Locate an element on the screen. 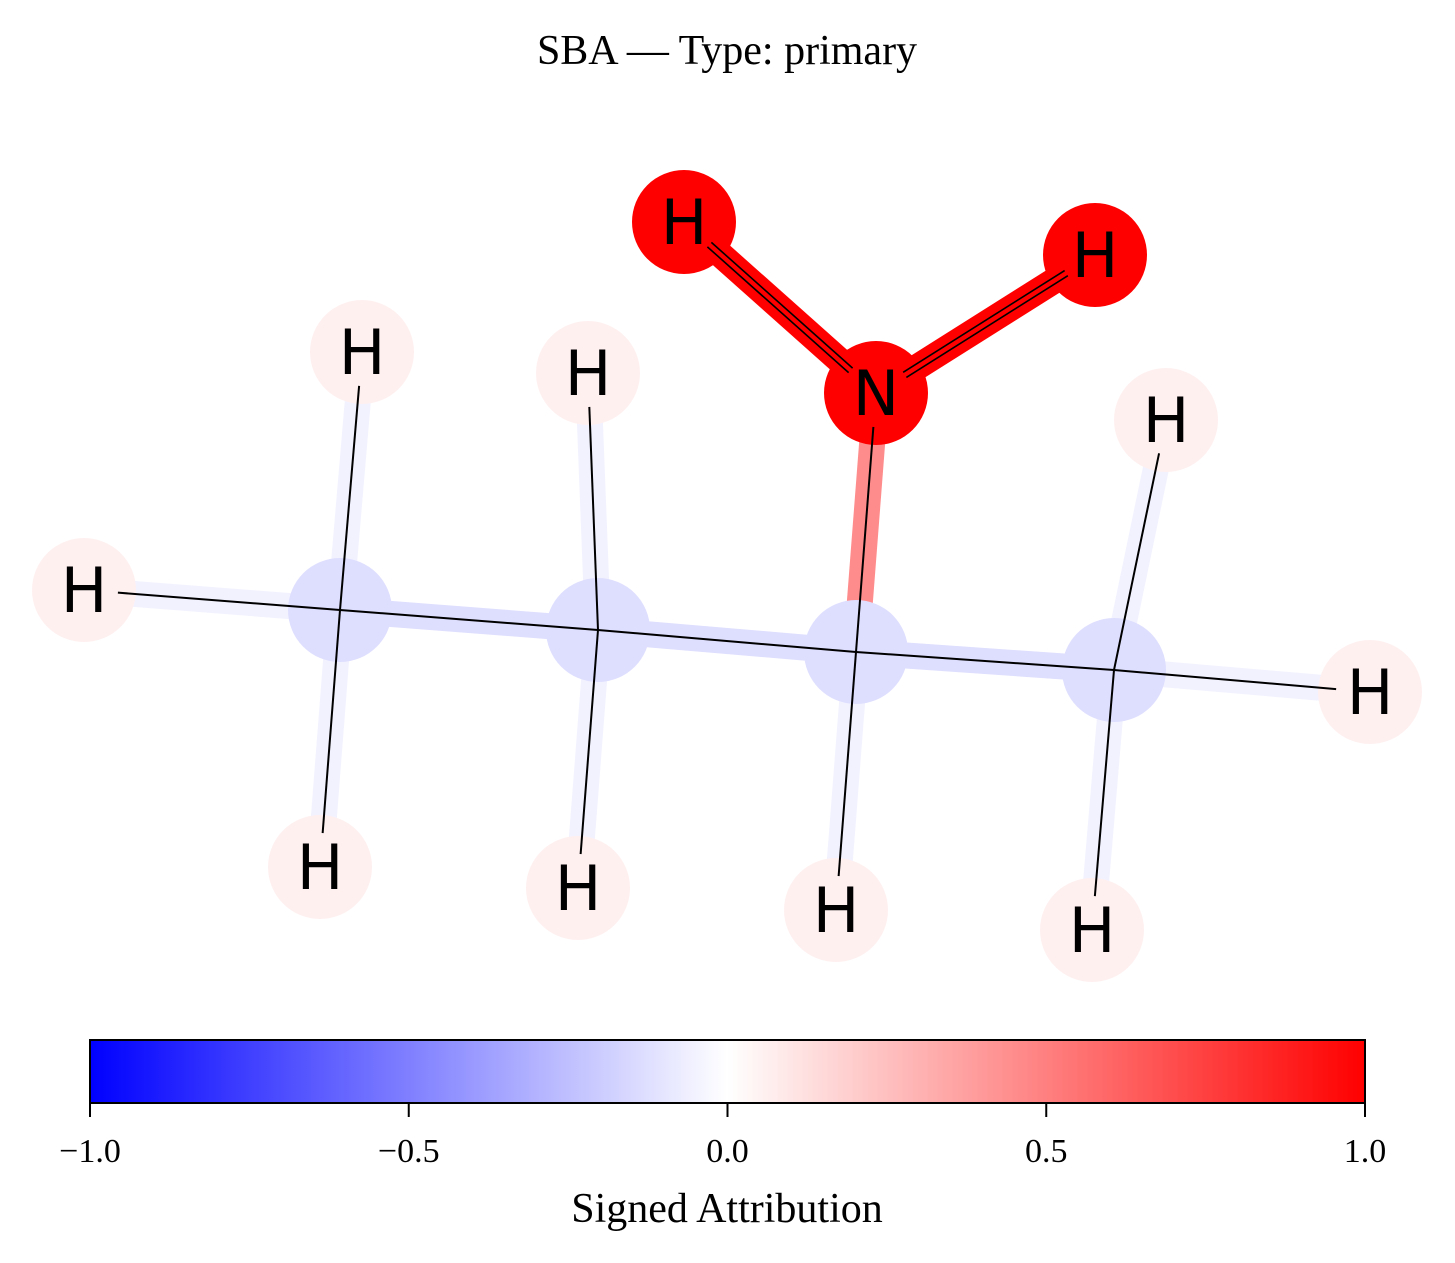 This screenshot has height=1263, width=1455. bond-line-C1-H1 is located at coordinates (229, 601).